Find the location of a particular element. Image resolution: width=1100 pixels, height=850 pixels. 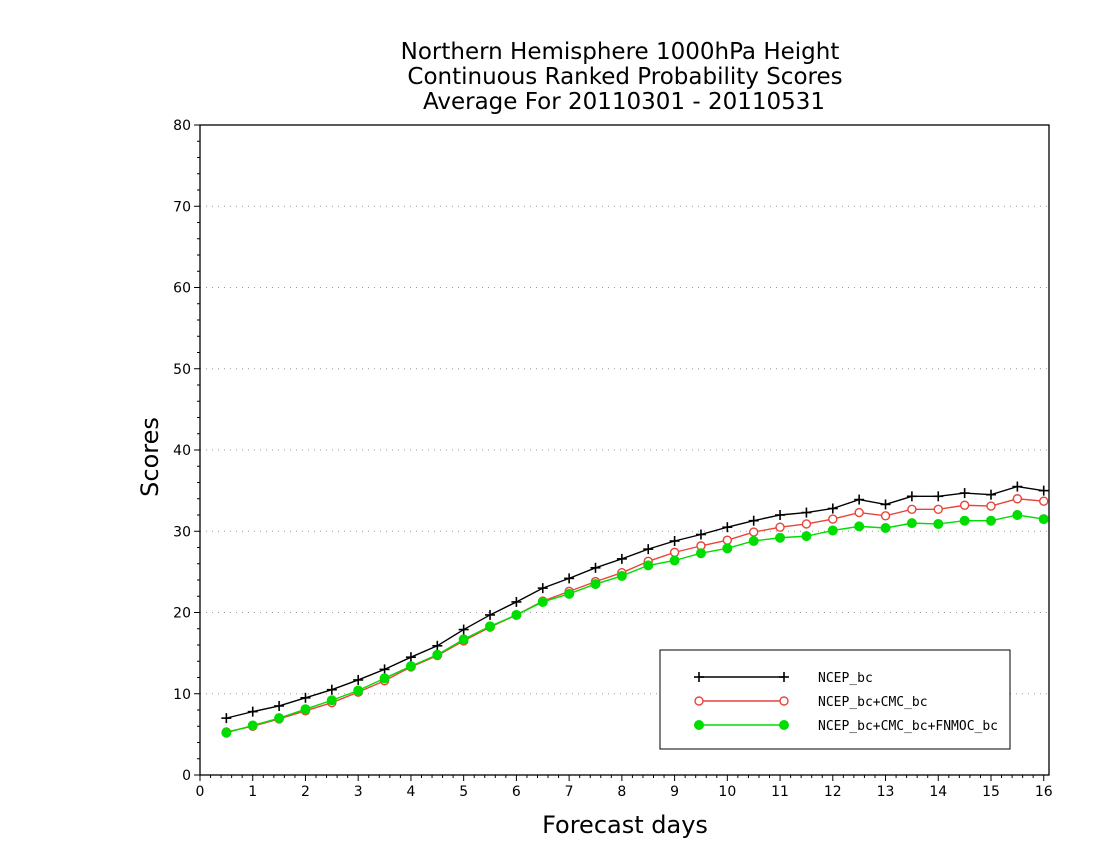

legend-box is located at coordinates (835, 699).